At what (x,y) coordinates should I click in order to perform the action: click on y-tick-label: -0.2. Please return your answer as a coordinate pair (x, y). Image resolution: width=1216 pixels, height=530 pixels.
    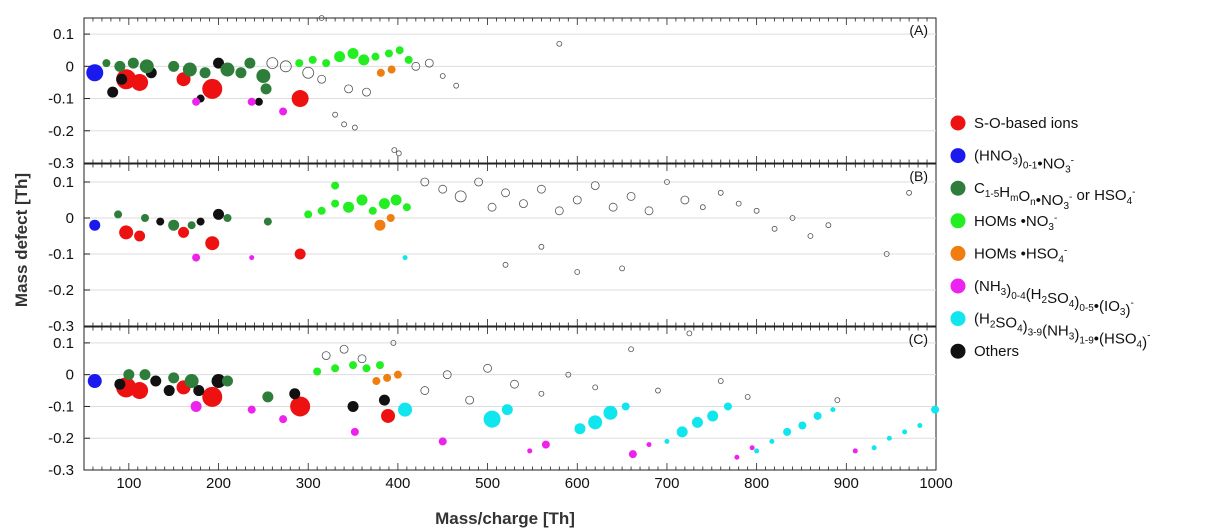
    Looking at the image, I should click on (61, 131).